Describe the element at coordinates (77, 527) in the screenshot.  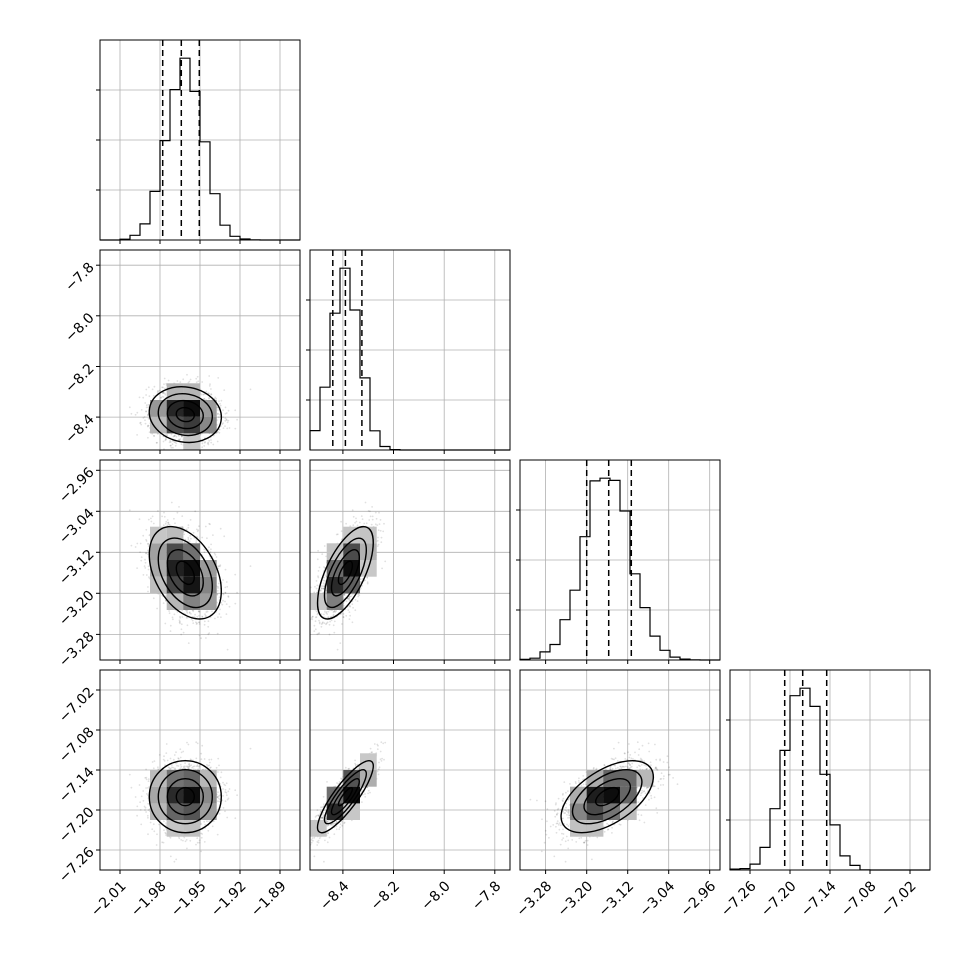
I see `y-tick-label: −3.04` at that location.